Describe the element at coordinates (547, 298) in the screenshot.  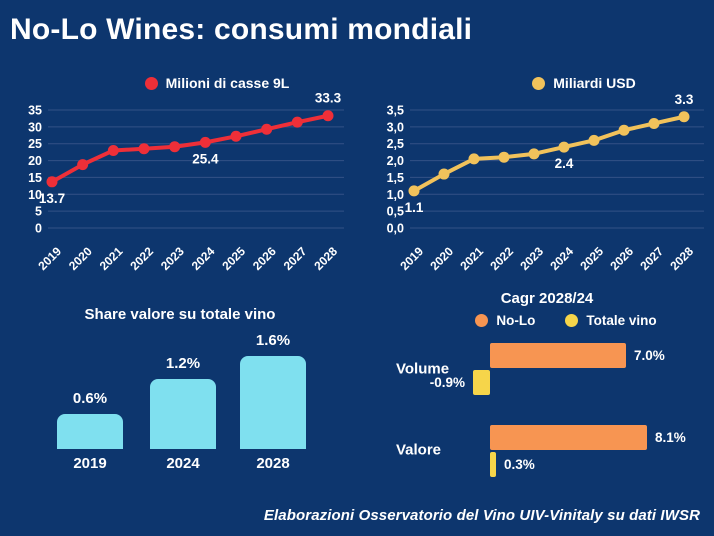
I see `cagr-chart-title: Cagr 2028/24` at that location.